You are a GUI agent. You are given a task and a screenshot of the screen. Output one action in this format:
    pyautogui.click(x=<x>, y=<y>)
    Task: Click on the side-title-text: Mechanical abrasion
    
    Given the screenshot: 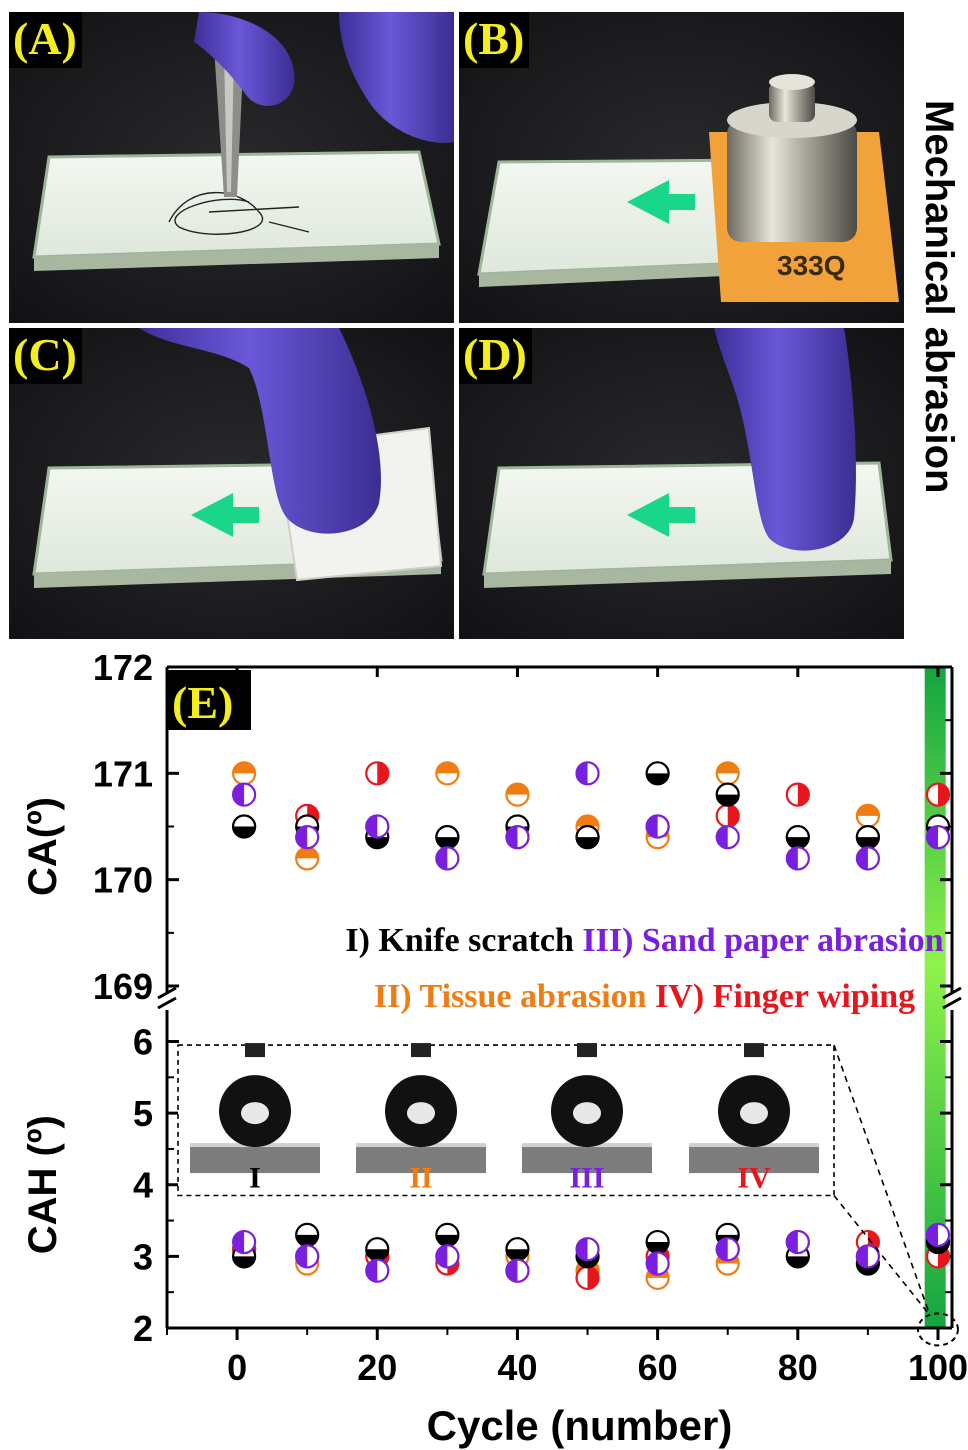 What is the action you would take?
    pyautogui.click(x=939, y=296)
    